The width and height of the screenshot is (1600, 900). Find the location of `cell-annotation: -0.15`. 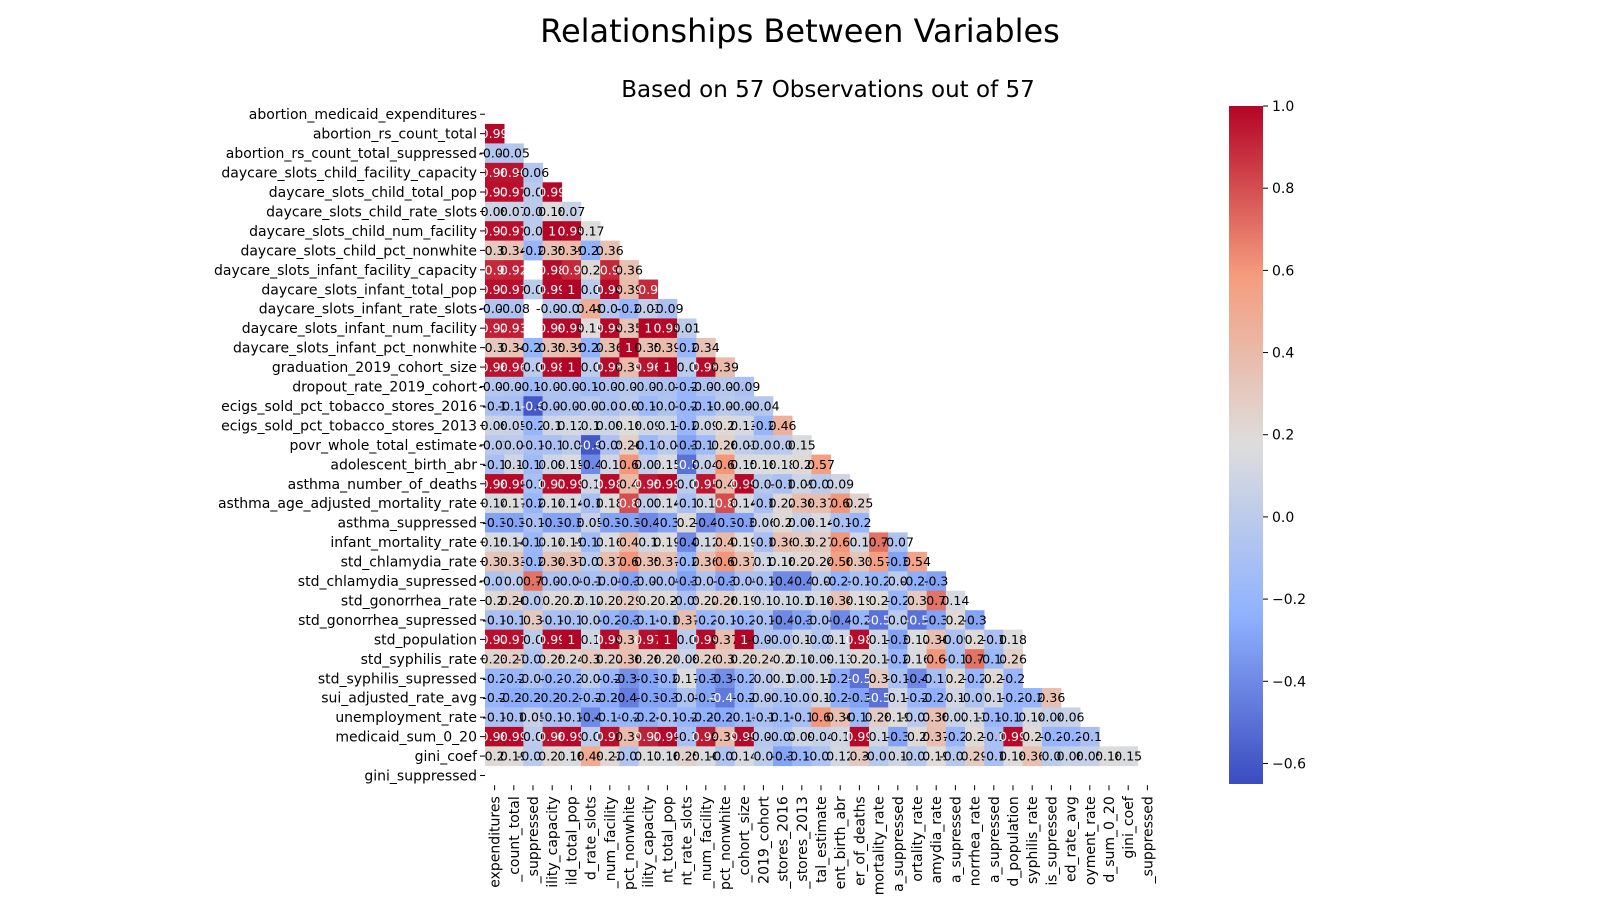

cell-annotation: -0.15 is located at coordinates (706, 444).